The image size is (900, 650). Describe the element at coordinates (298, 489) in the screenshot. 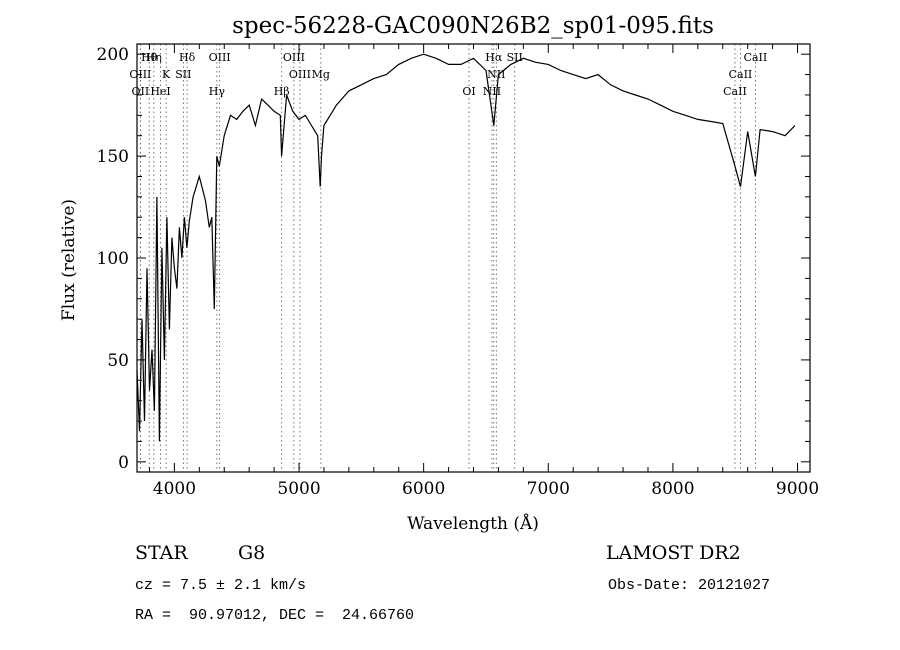

I see `x-tick-label: 5000` at that location.